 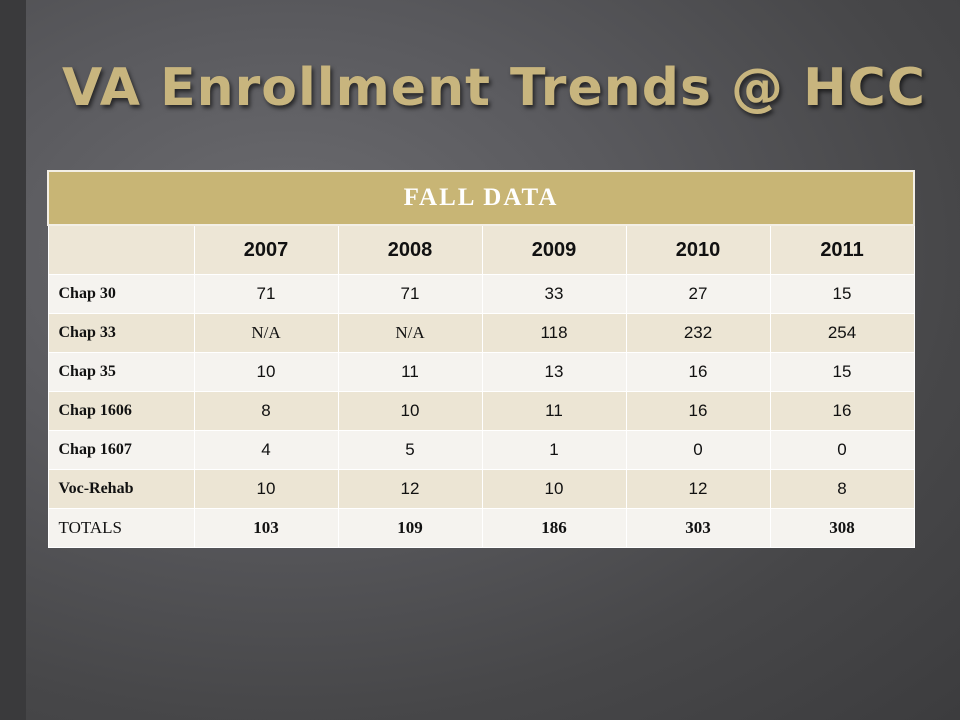 I want to click on table-row-chap-33: Chap 33 N/A N/A 118 232 254, so click(x=481, y=333).